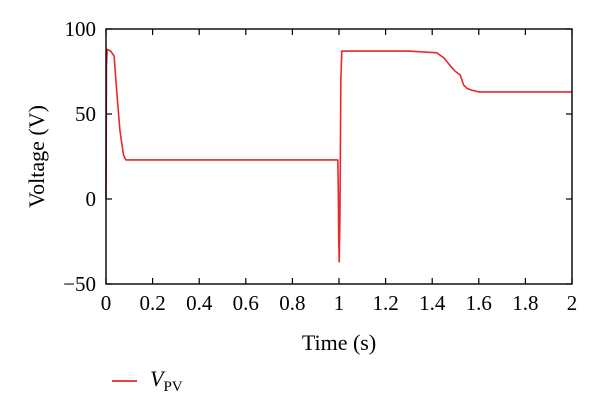 The height and width of the screenshot is (413, 600). What do you see at coordinates (292, 303) in the screenshot?
I see `x-tick-label-4: 0.8` at bounding box center [292, 303].